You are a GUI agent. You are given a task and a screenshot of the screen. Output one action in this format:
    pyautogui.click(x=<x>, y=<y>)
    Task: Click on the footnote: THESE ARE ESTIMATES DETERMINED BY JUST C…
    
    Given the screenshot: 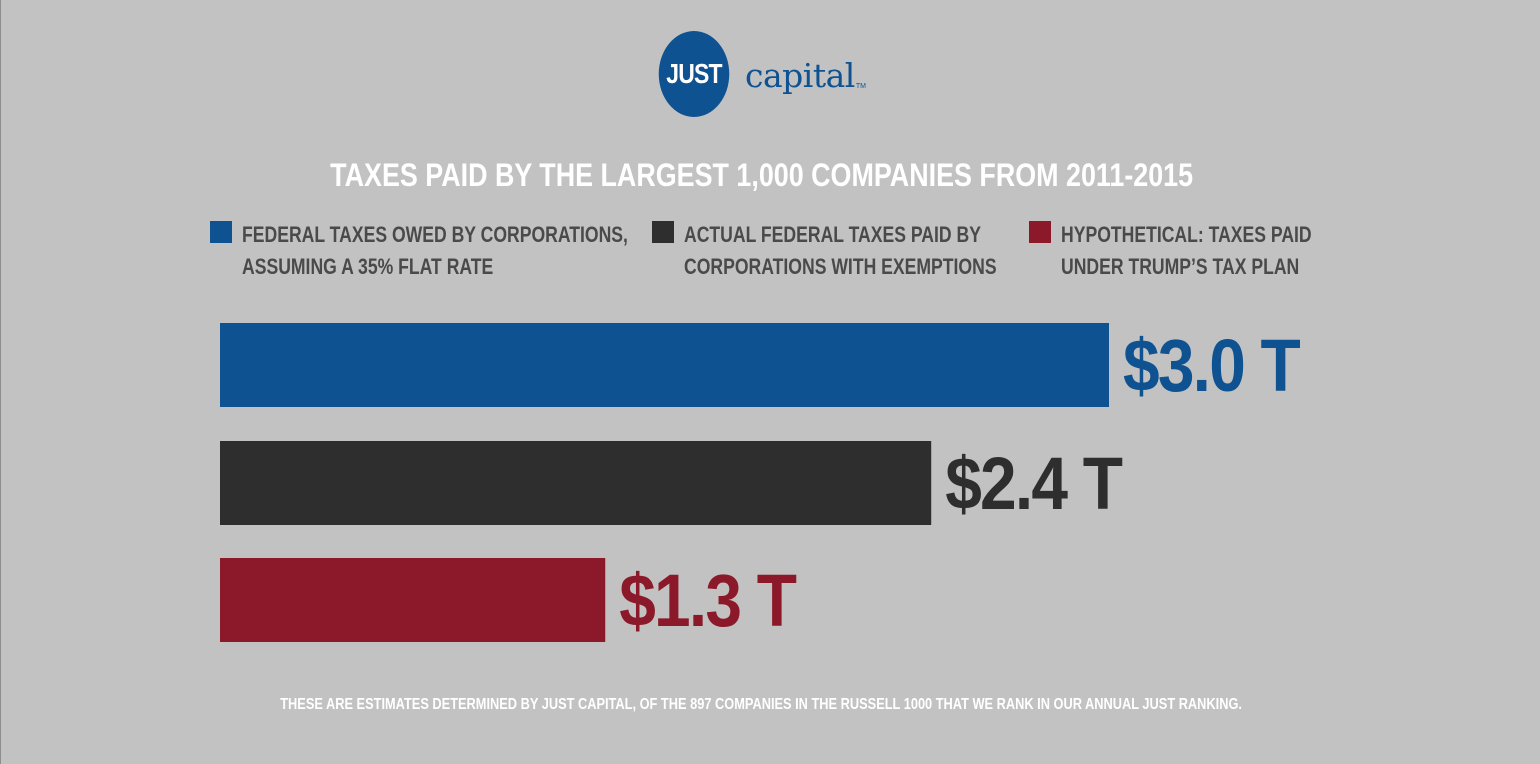 What is the action you would take?
    pyautogui.click(x=761, y=705)
    